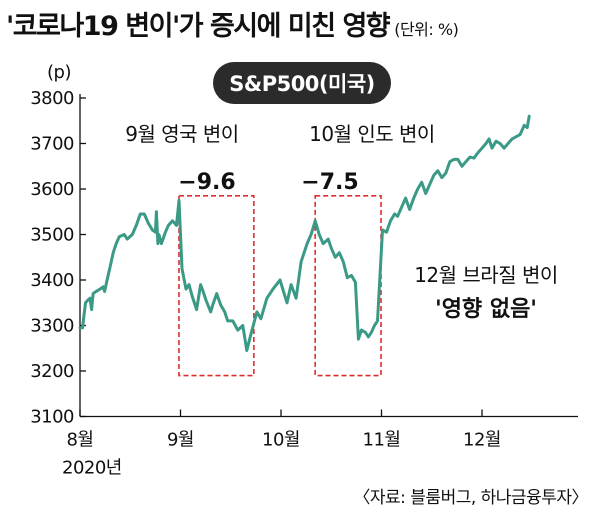 The height and width of the screenshot is (514, 600). I want to click on chart-title: '코로나19 변이'가 증시에 미친 영향 (단위: %), so click(232, 23).